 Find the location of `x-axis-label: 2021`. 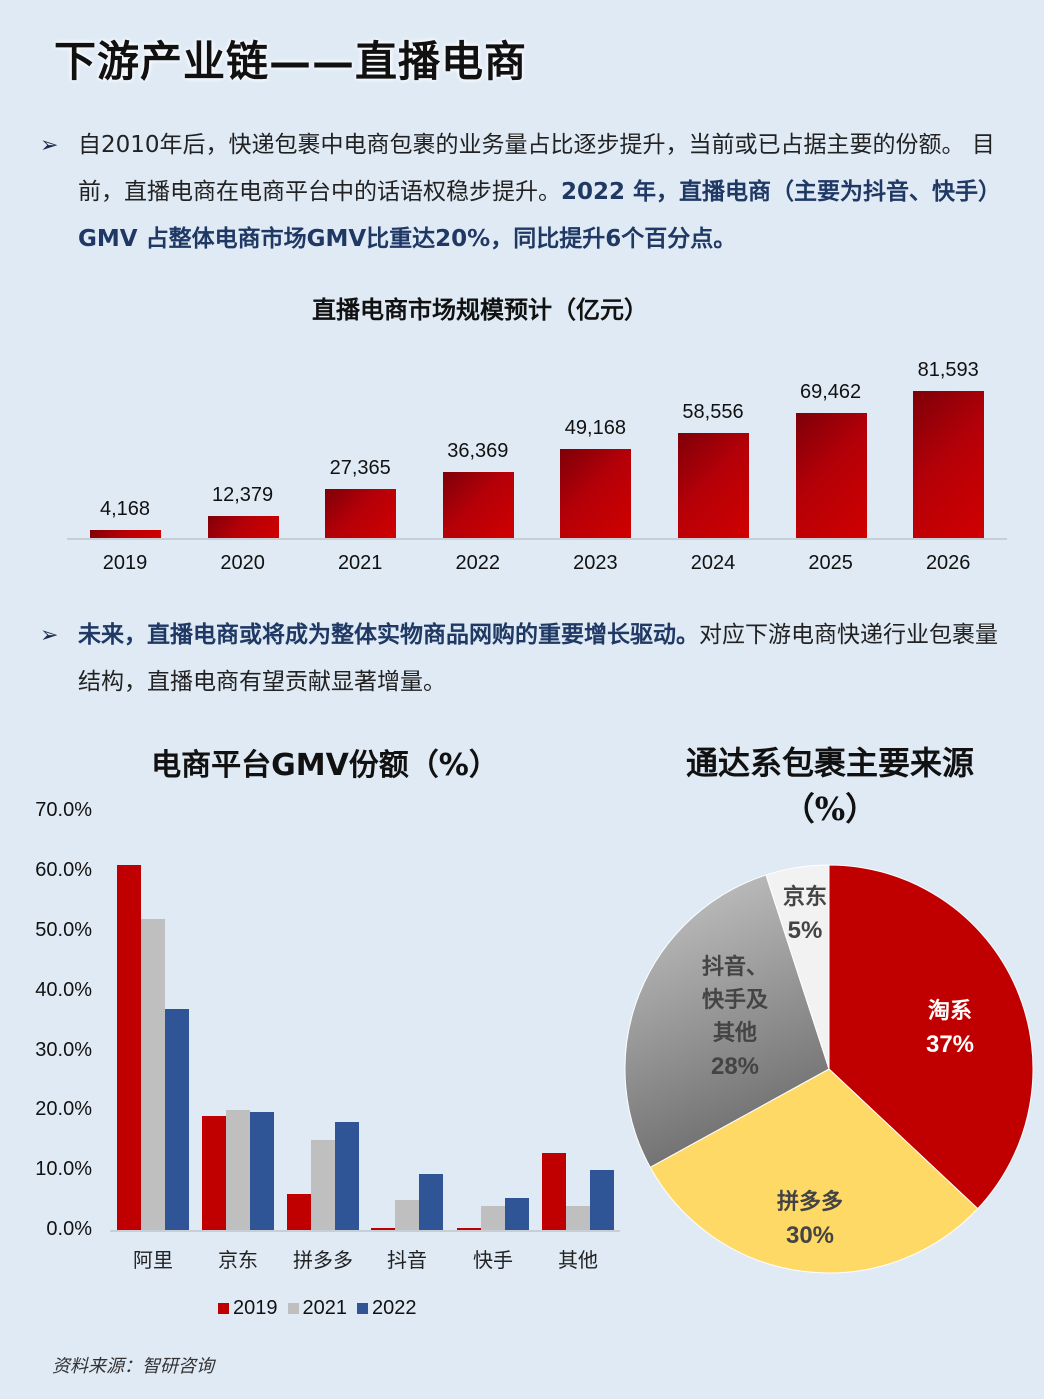

x-axis-label: 2021 is located at coordinates (360, 563).